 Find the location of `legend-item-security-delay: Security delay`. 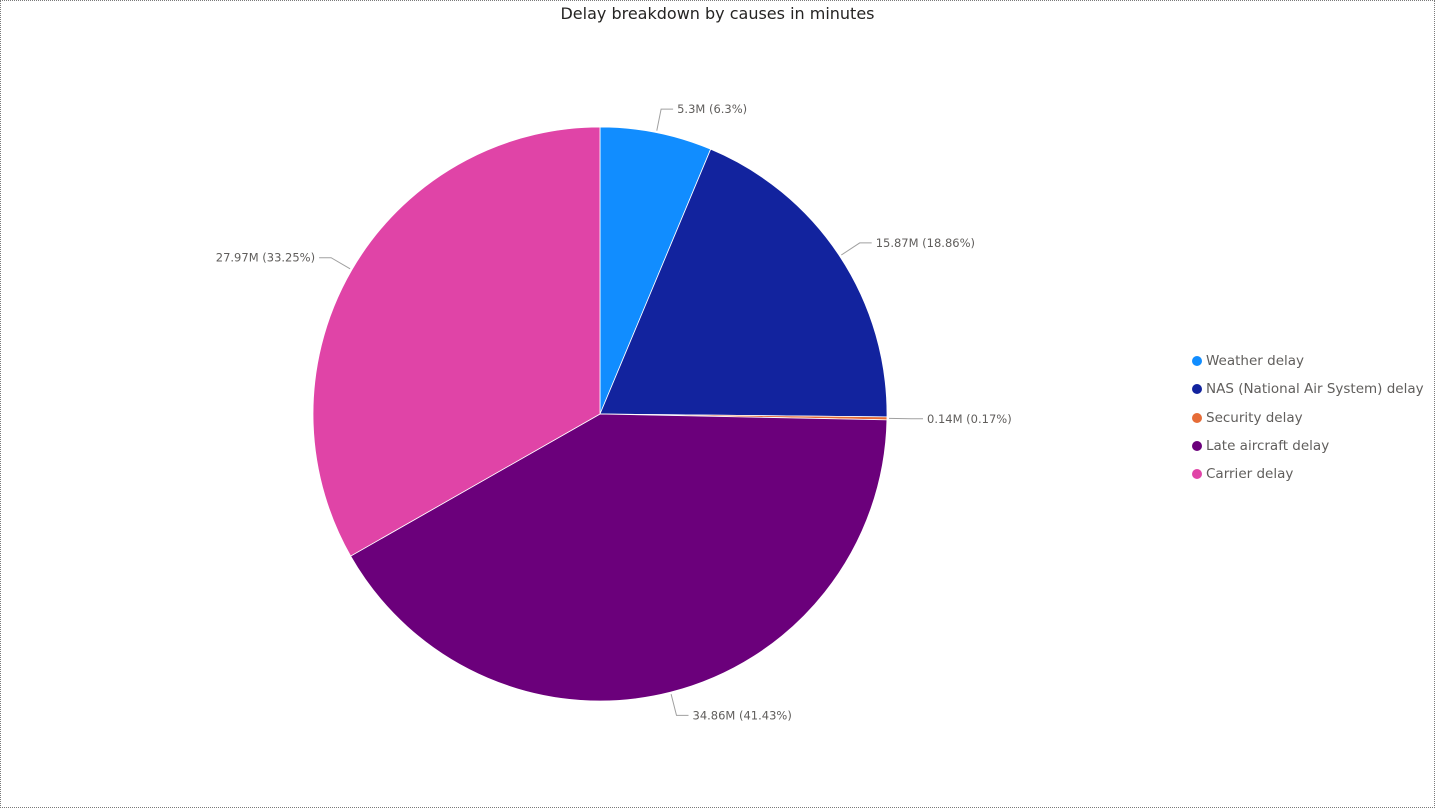

legend-item-security-delay: Security delay is located at coordinates (1308, 418).